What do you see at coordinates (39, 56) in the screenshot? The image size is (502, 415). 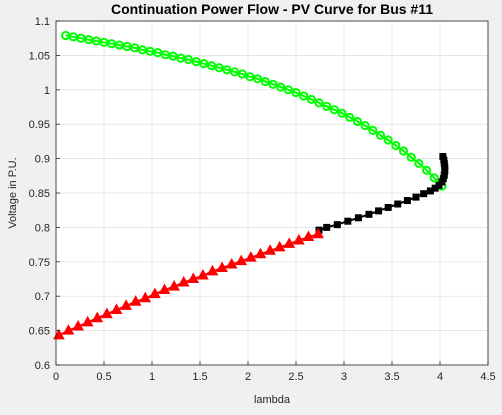 I see `y-tick-label: 1.05` at bounding box center [39, 56].